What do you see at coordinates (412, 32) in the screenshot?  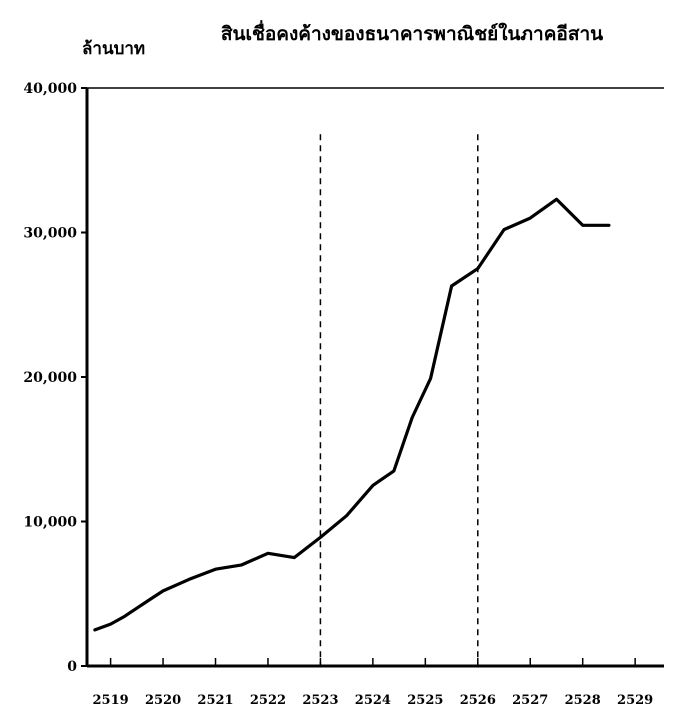 I see `chart-title: สินเชื่อคงค้างของธนาคารพาณิชย์ในภาคอีสาน` at bounding box center [412, 32].